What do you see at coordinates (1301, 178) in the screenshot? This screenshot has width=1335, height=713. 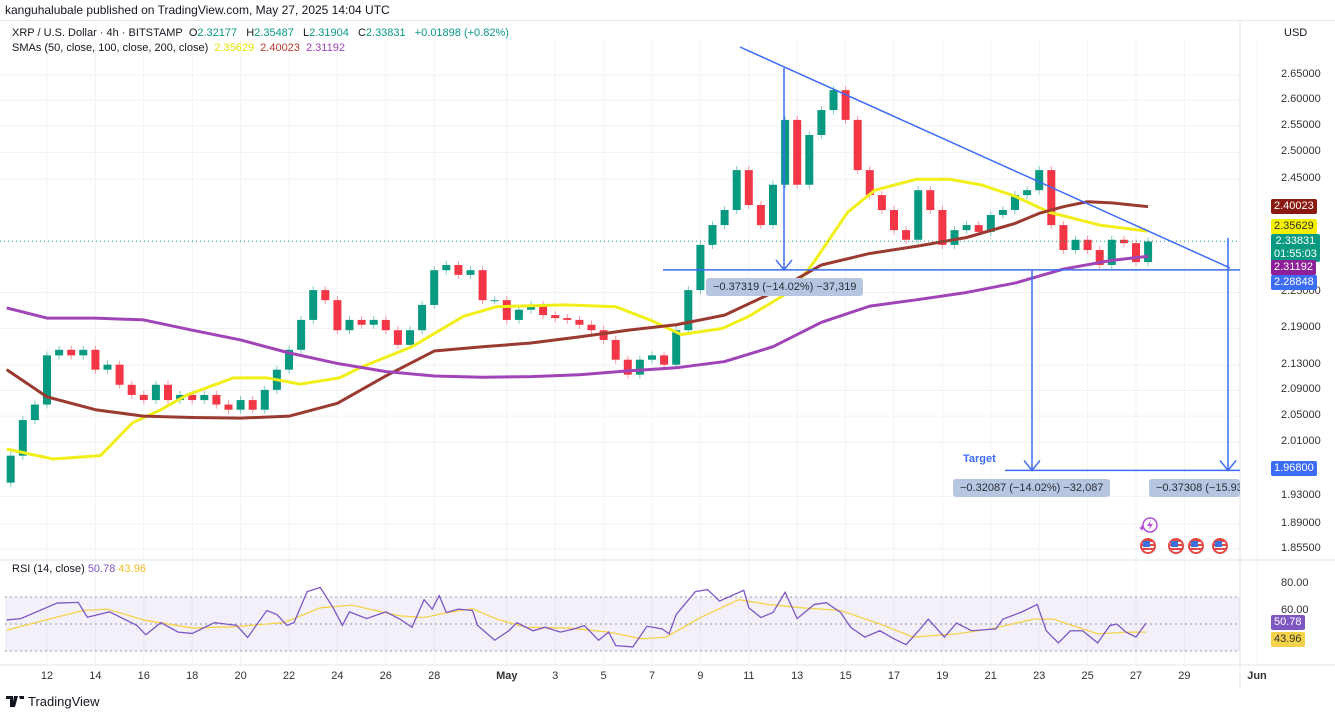 I see `price-tick-label: 2.45000` at bounding box center [1301, 178].